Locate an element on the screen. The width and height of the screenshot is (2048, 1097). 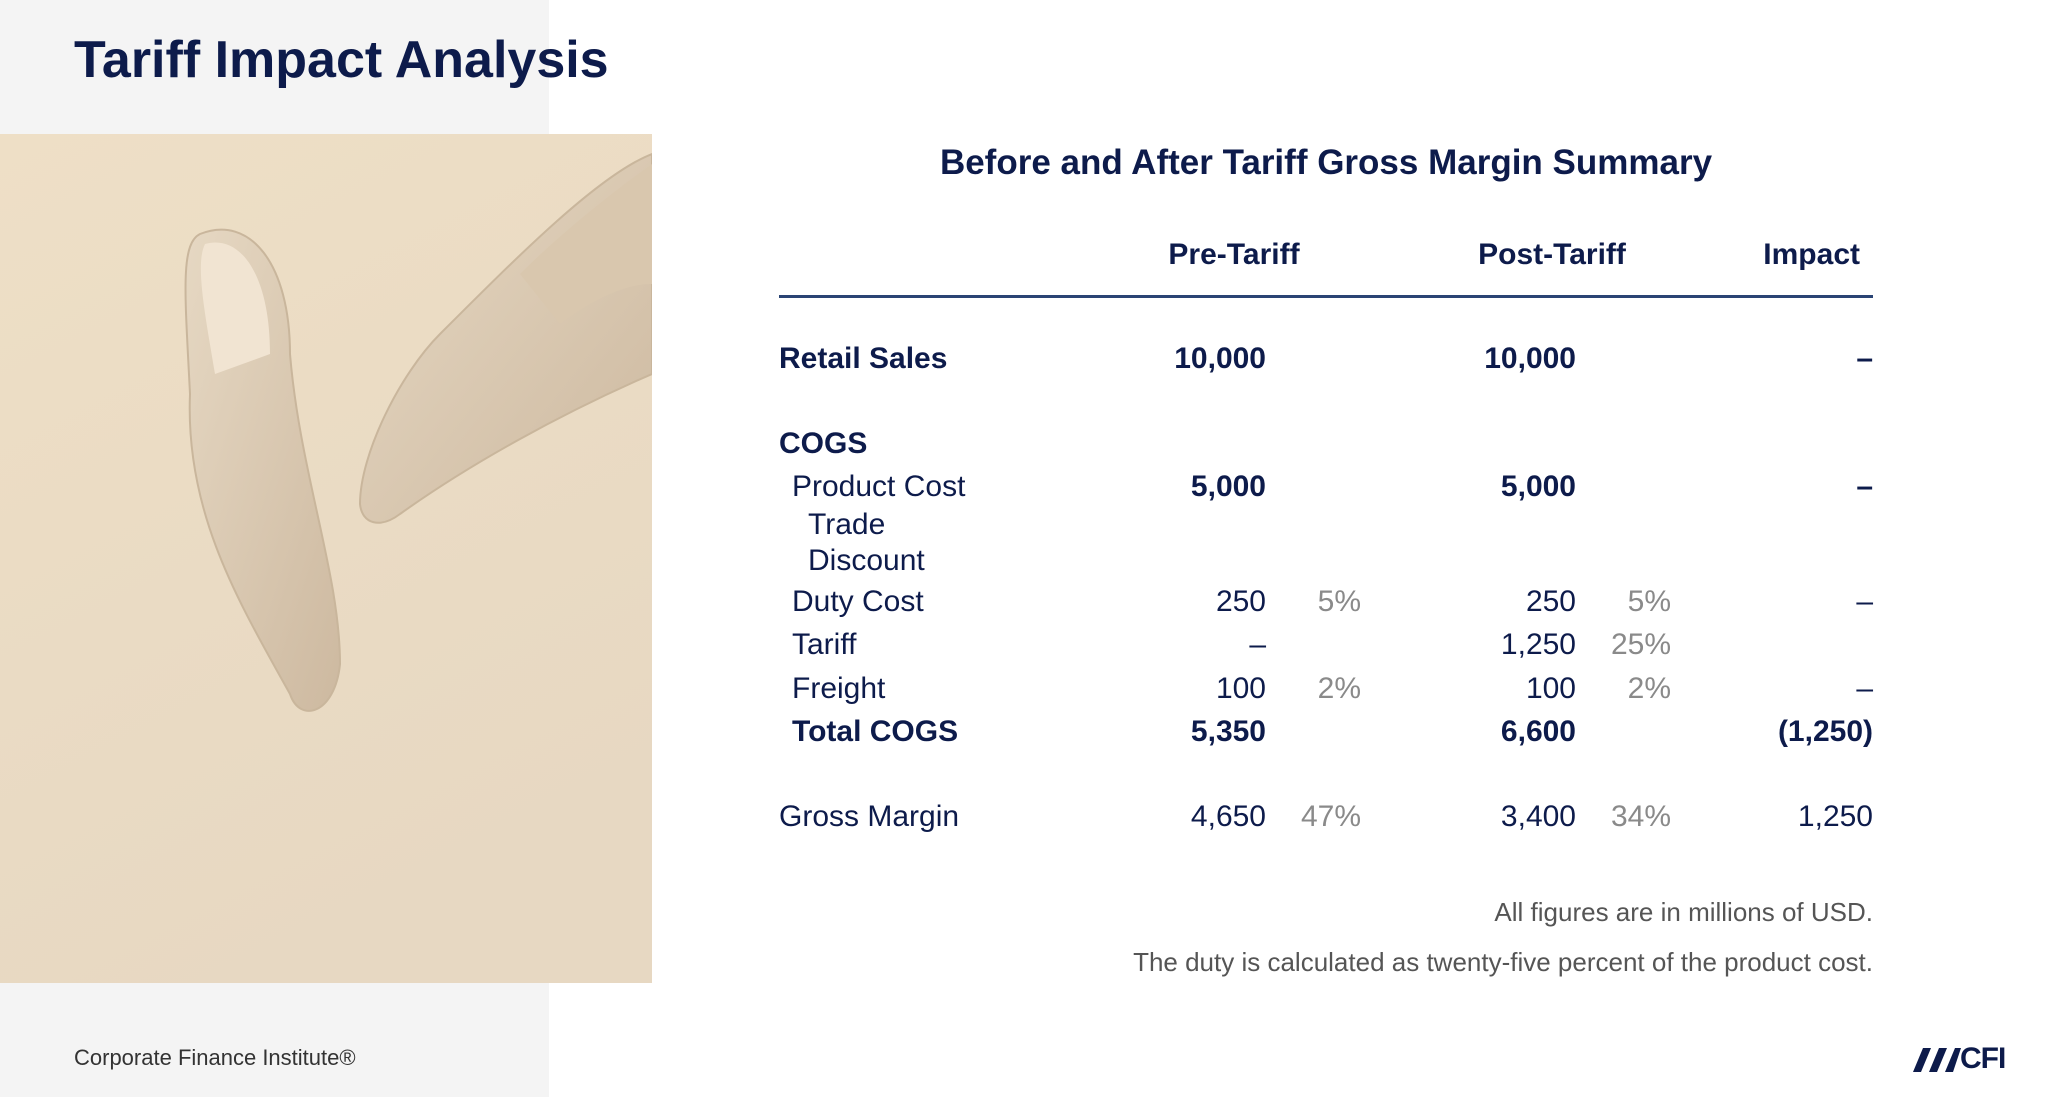
row-label: Trade Discount is located at coordinates (866, 542).